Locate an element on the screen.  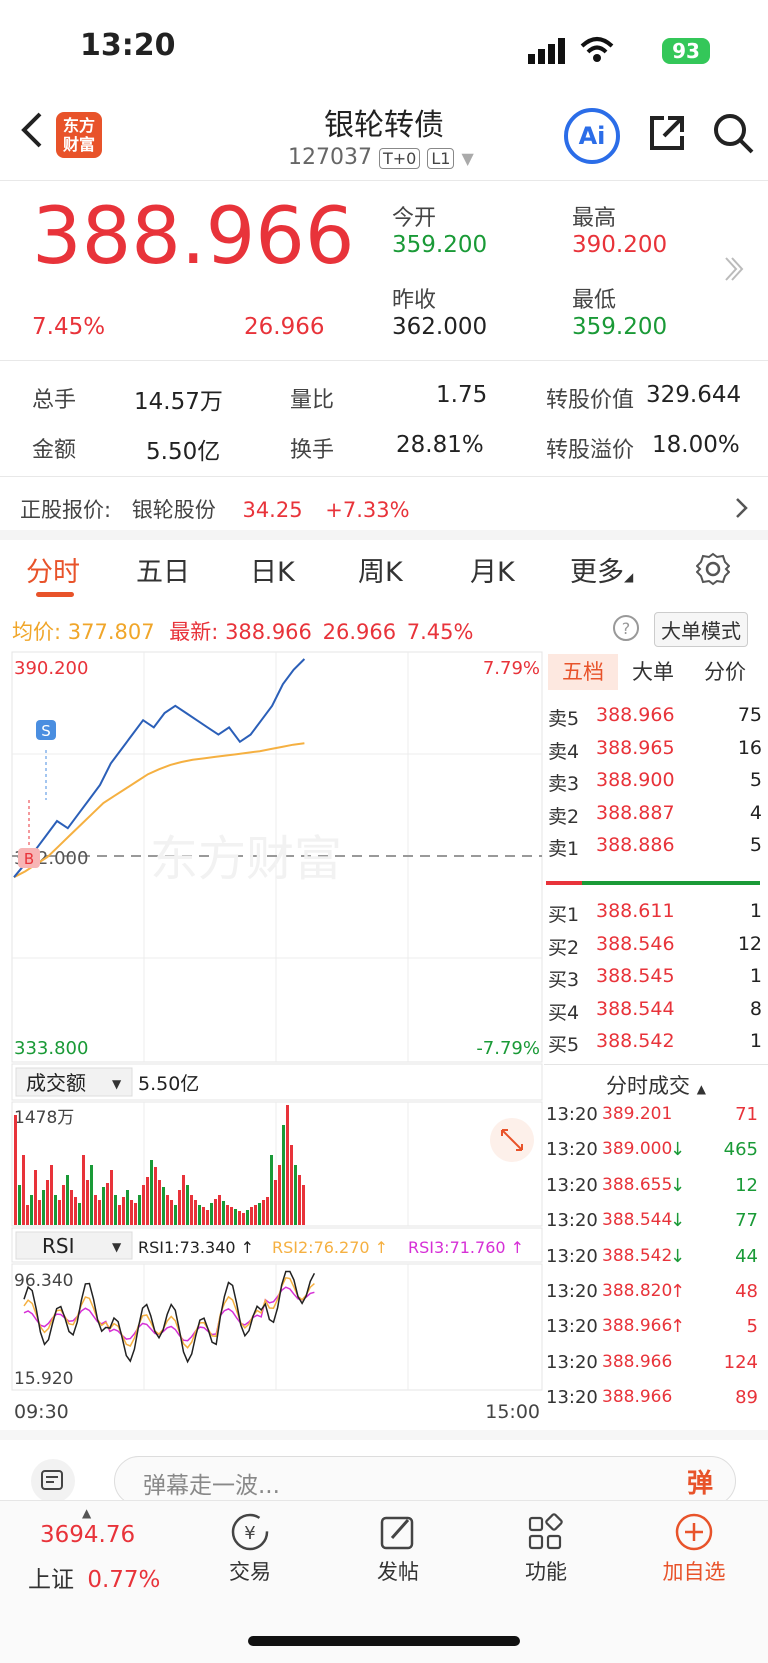
ask-price: 388.965 is located at coordinates (635, 747).